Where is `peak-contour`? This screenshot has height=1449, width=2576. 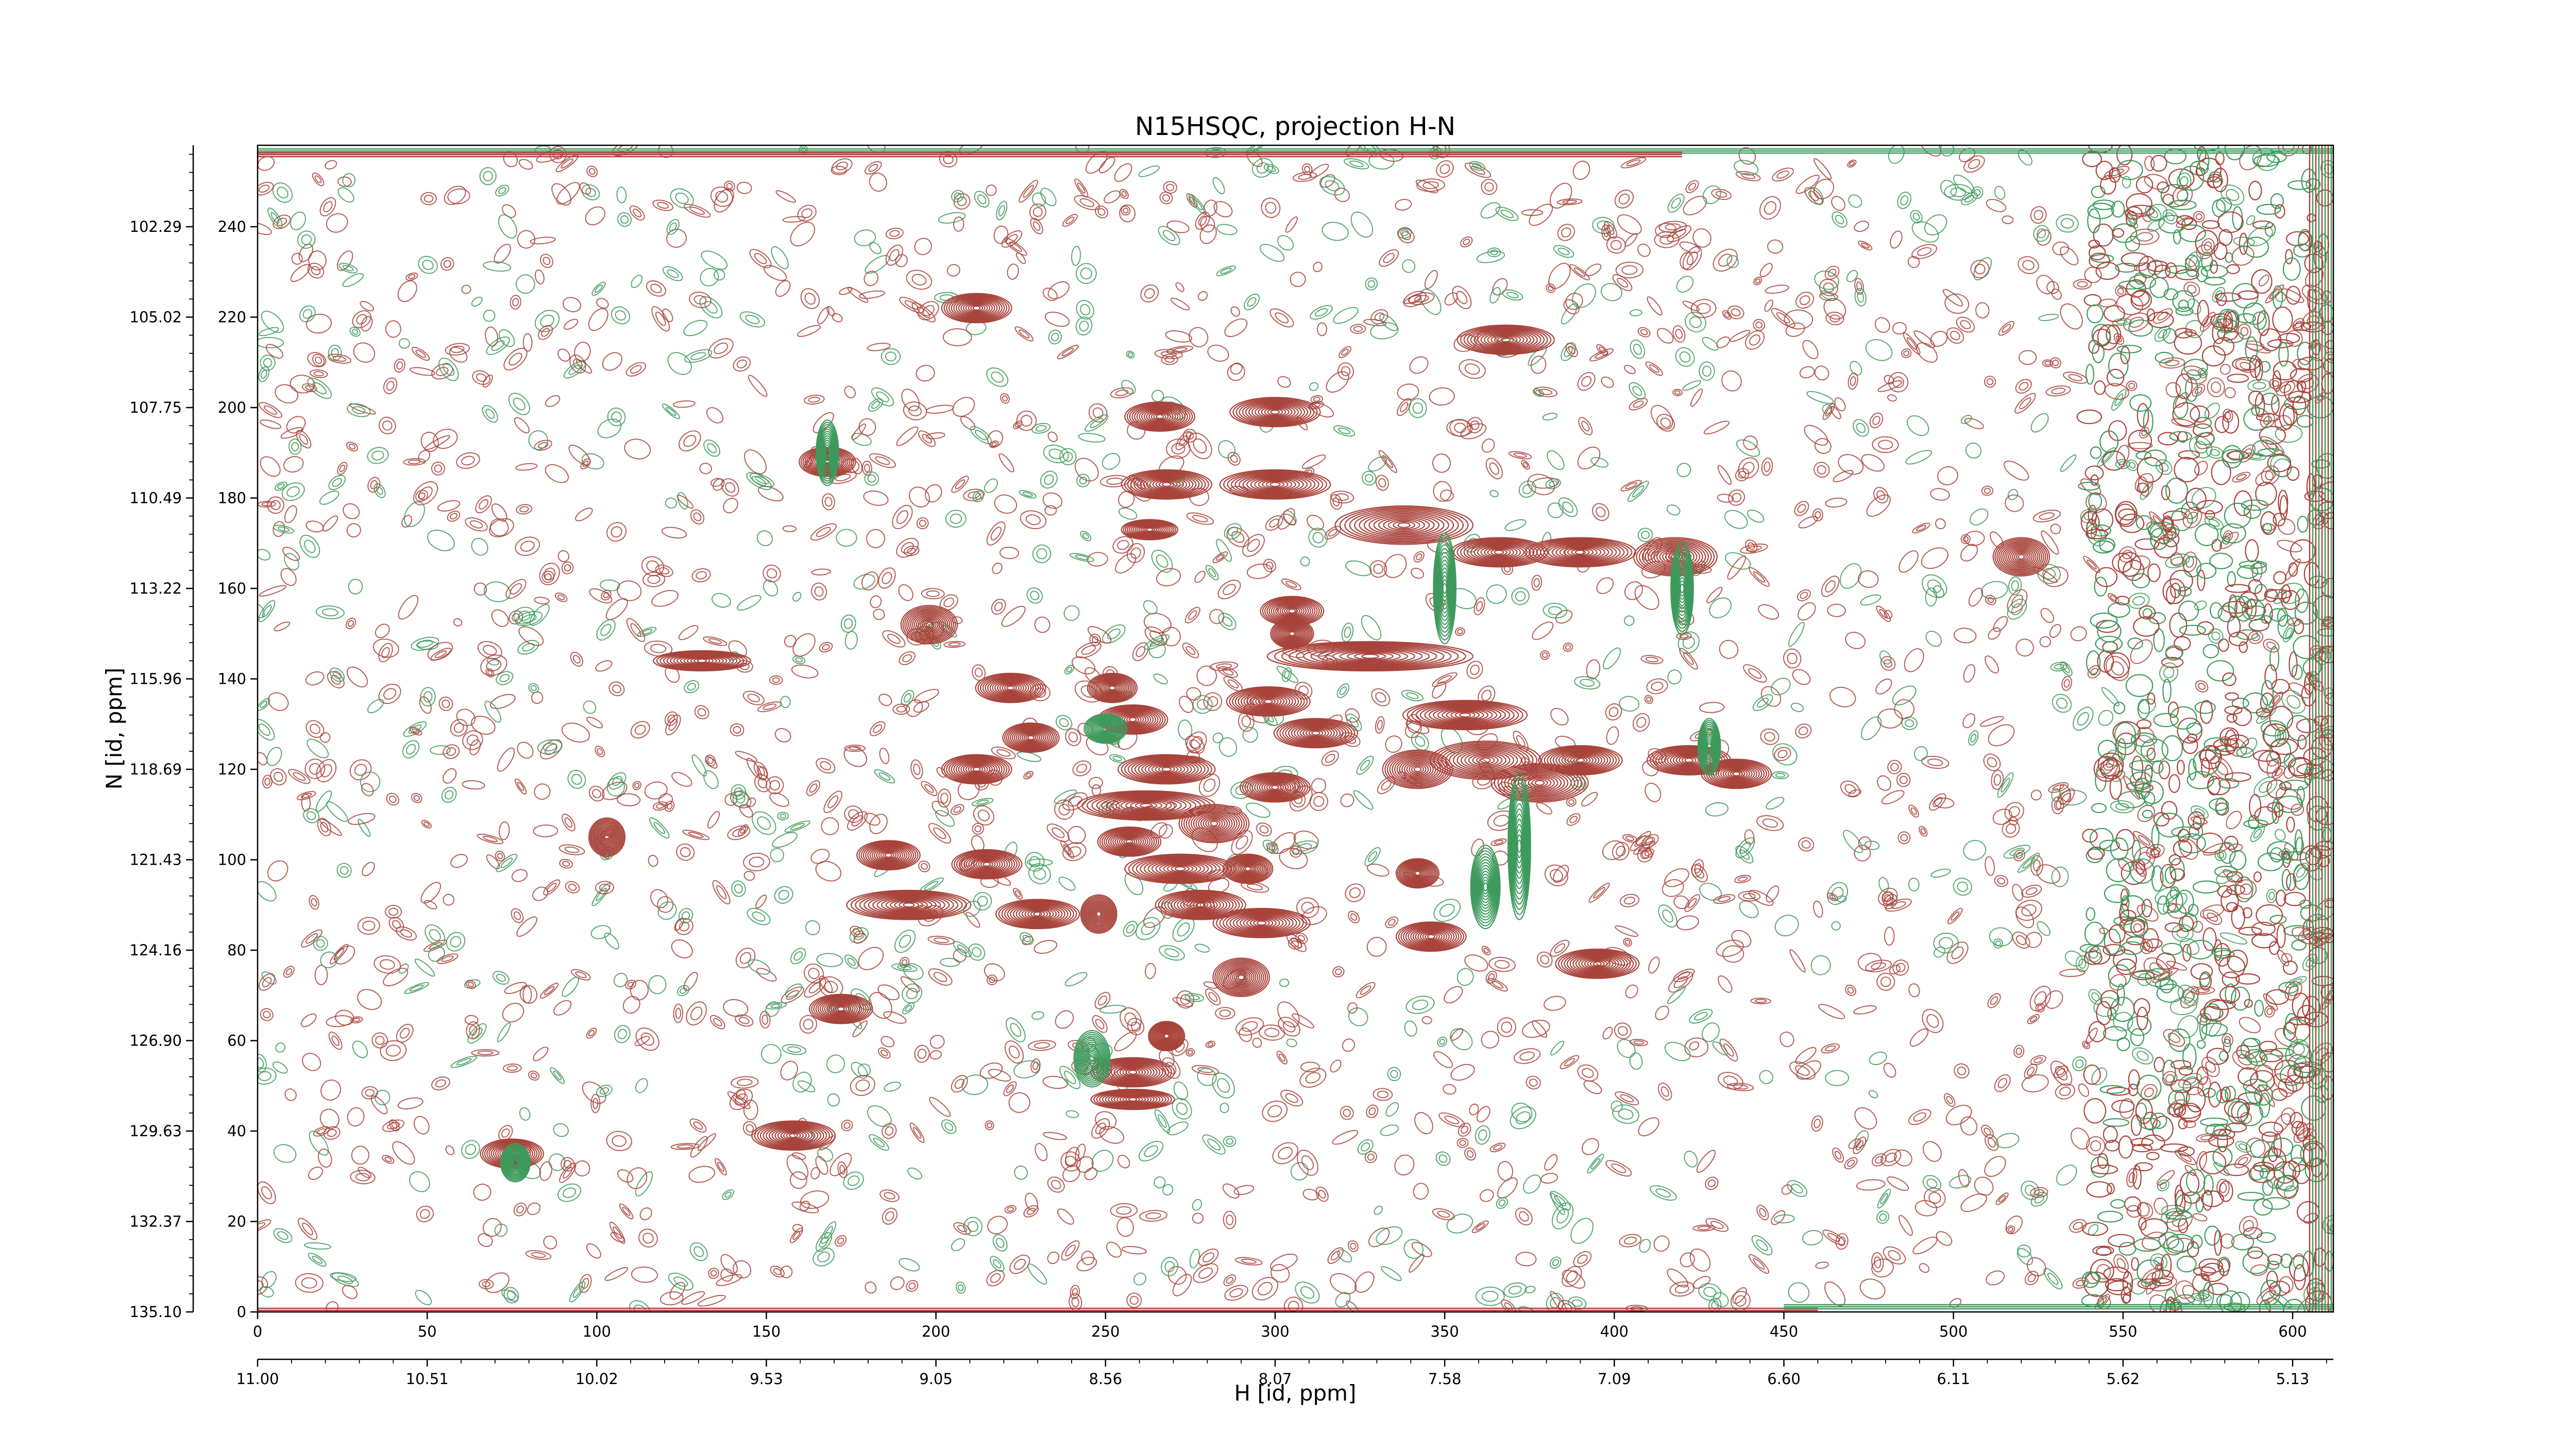
peak-contour is located at coordinates (1031, 737).